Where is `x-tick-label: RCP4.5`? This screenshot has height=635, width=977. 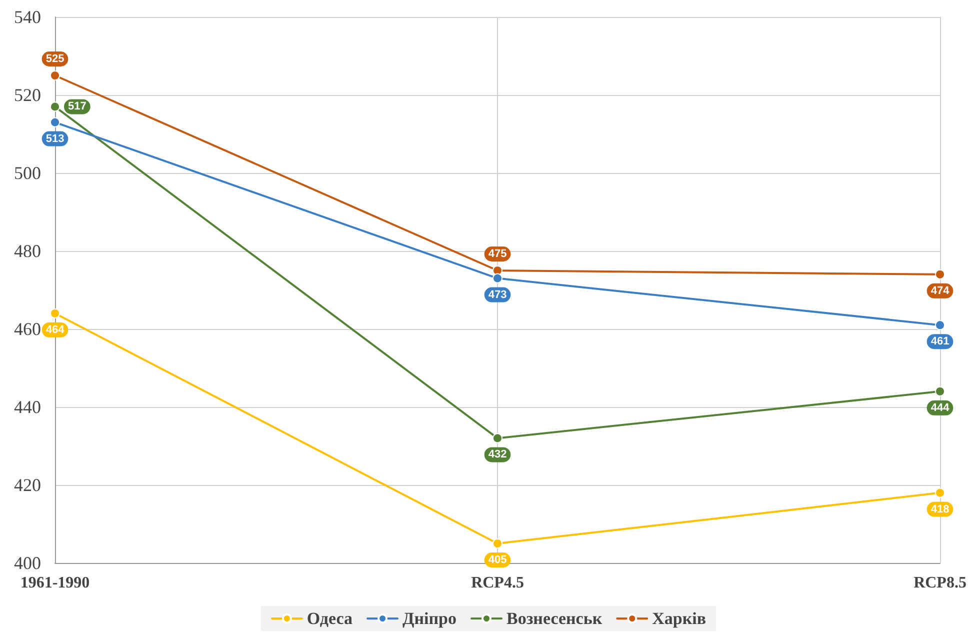 x-tick-label: RCP4.5 is located at coordinates (497, 583).